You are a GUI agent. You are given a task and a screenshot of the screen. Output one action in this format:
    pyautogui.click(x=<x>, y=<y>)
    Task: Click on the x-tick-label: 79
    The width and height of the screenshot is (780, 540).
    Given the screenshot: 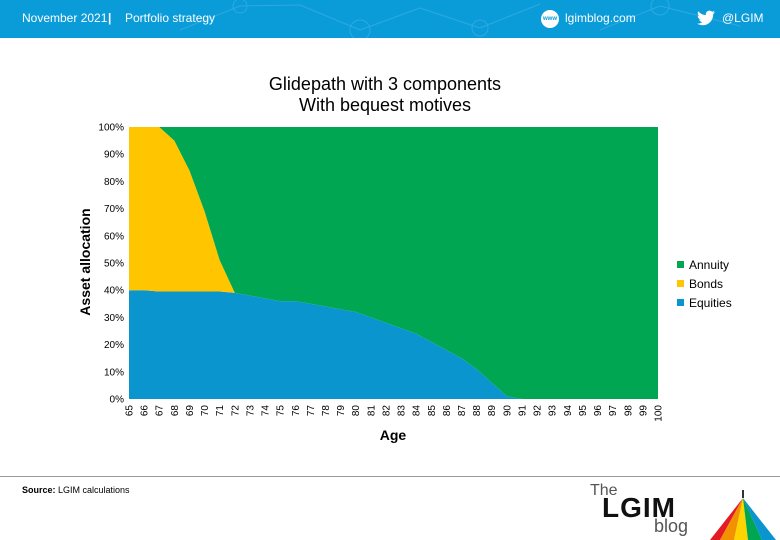 What is the action you would take?
    pyautogui.click(x=341, y=411)
    